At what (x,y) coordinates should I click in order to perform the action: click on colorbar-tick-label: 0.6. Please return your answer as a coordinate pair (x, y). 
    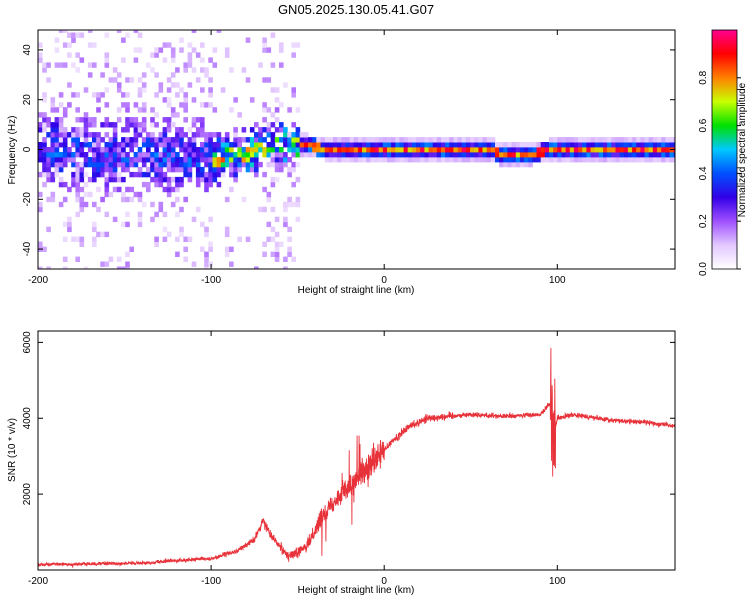
    Looking at the image, I should click on (703, 125).